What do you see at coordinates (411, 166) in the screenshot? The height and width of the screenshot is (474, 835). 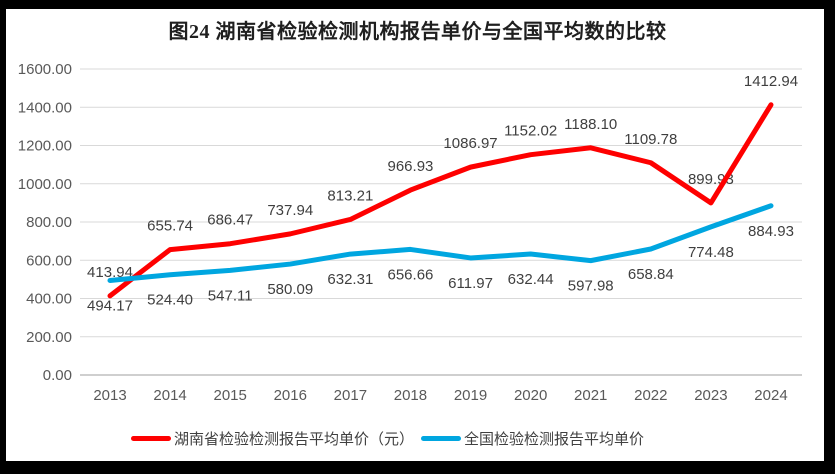 I see `data-label: 966.93` at bounding box center [411, 166].